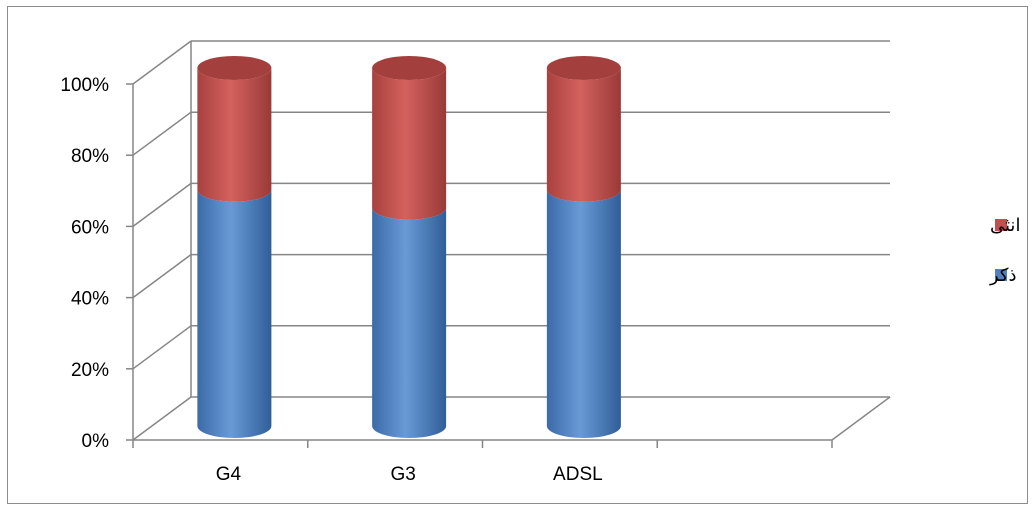 This screenshot has width=1035, height=511. I want to click on bar-top-cap-ADSL, so click(583, 68).